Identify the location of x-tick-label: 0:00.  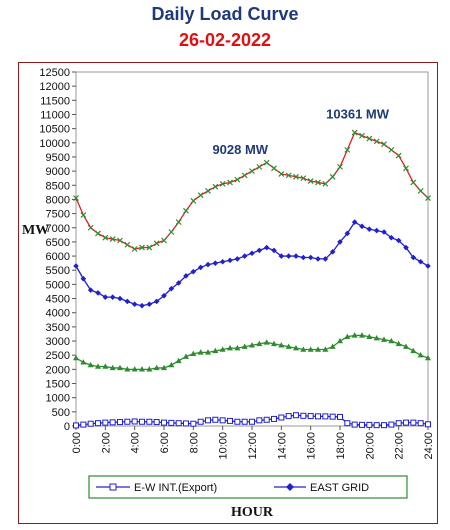
(77, 442).